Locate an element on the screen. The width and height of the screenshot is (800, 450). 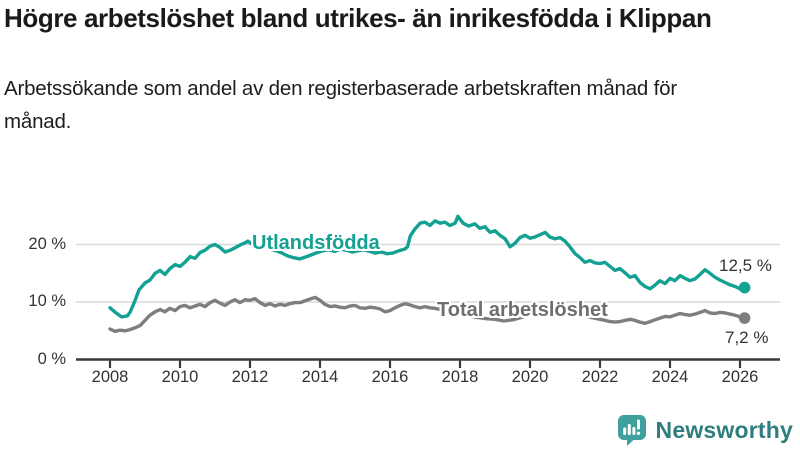
y-tick-label: 10 % is located at coordinates (47, 301).